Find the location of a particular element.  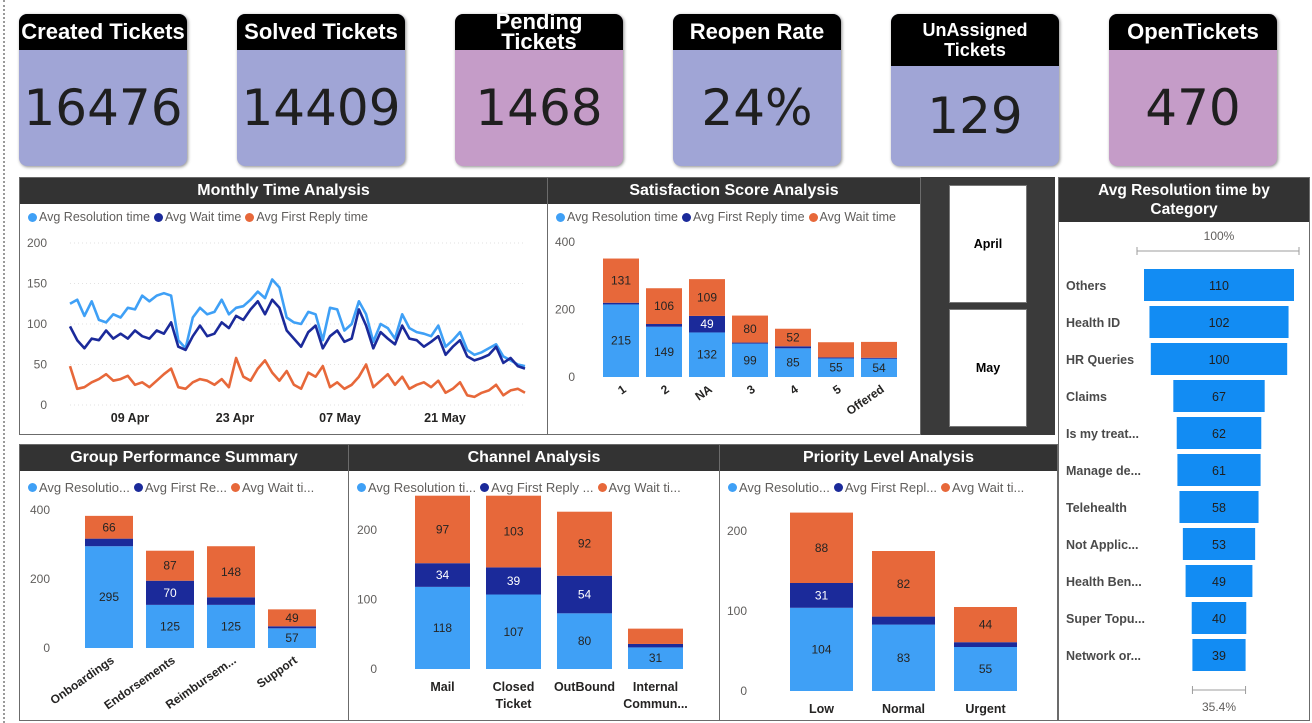

funnel-value: 39 is located at coordinates (1219, 656).